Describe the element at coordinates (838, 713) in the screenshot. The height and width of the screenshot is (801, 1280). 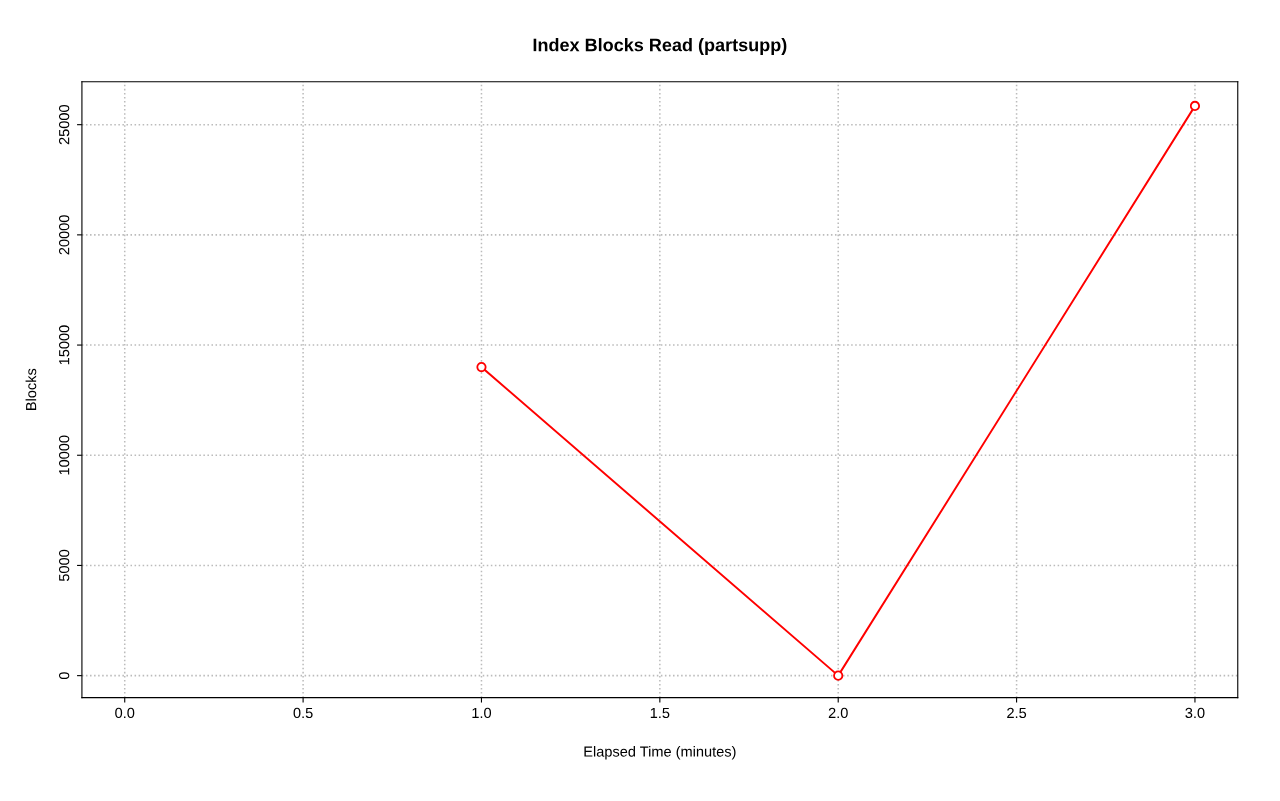
I see `x-tick-label: 2.0` at that location.